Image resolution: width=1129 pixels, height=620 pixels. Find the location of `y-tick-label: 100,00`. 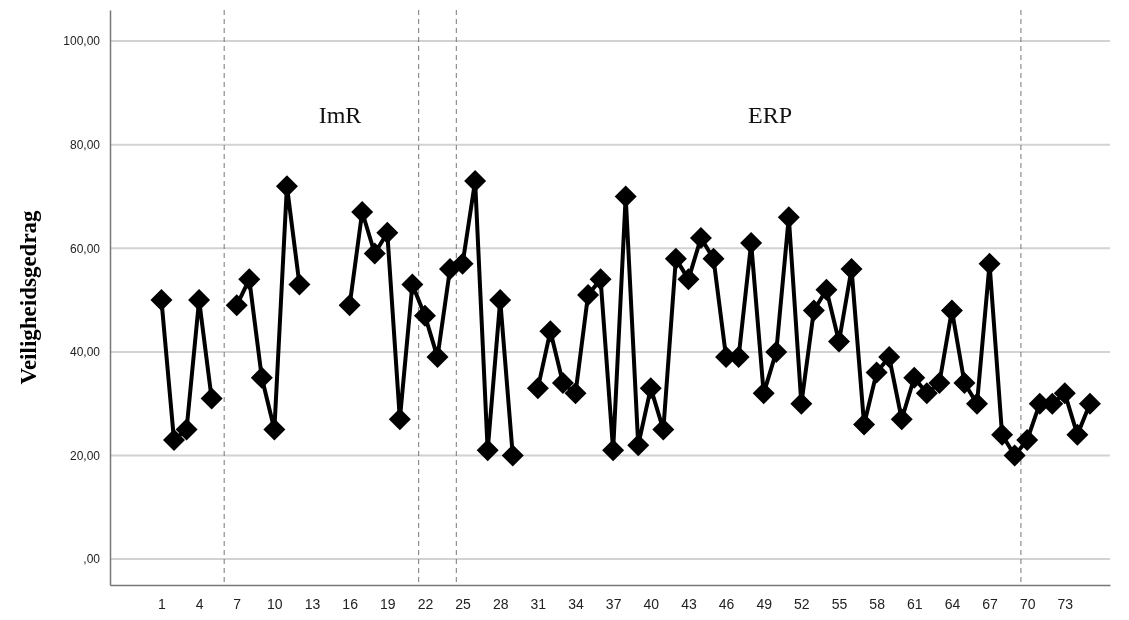

y-tick-label: 100,00 is located at coordinates (82, 41).